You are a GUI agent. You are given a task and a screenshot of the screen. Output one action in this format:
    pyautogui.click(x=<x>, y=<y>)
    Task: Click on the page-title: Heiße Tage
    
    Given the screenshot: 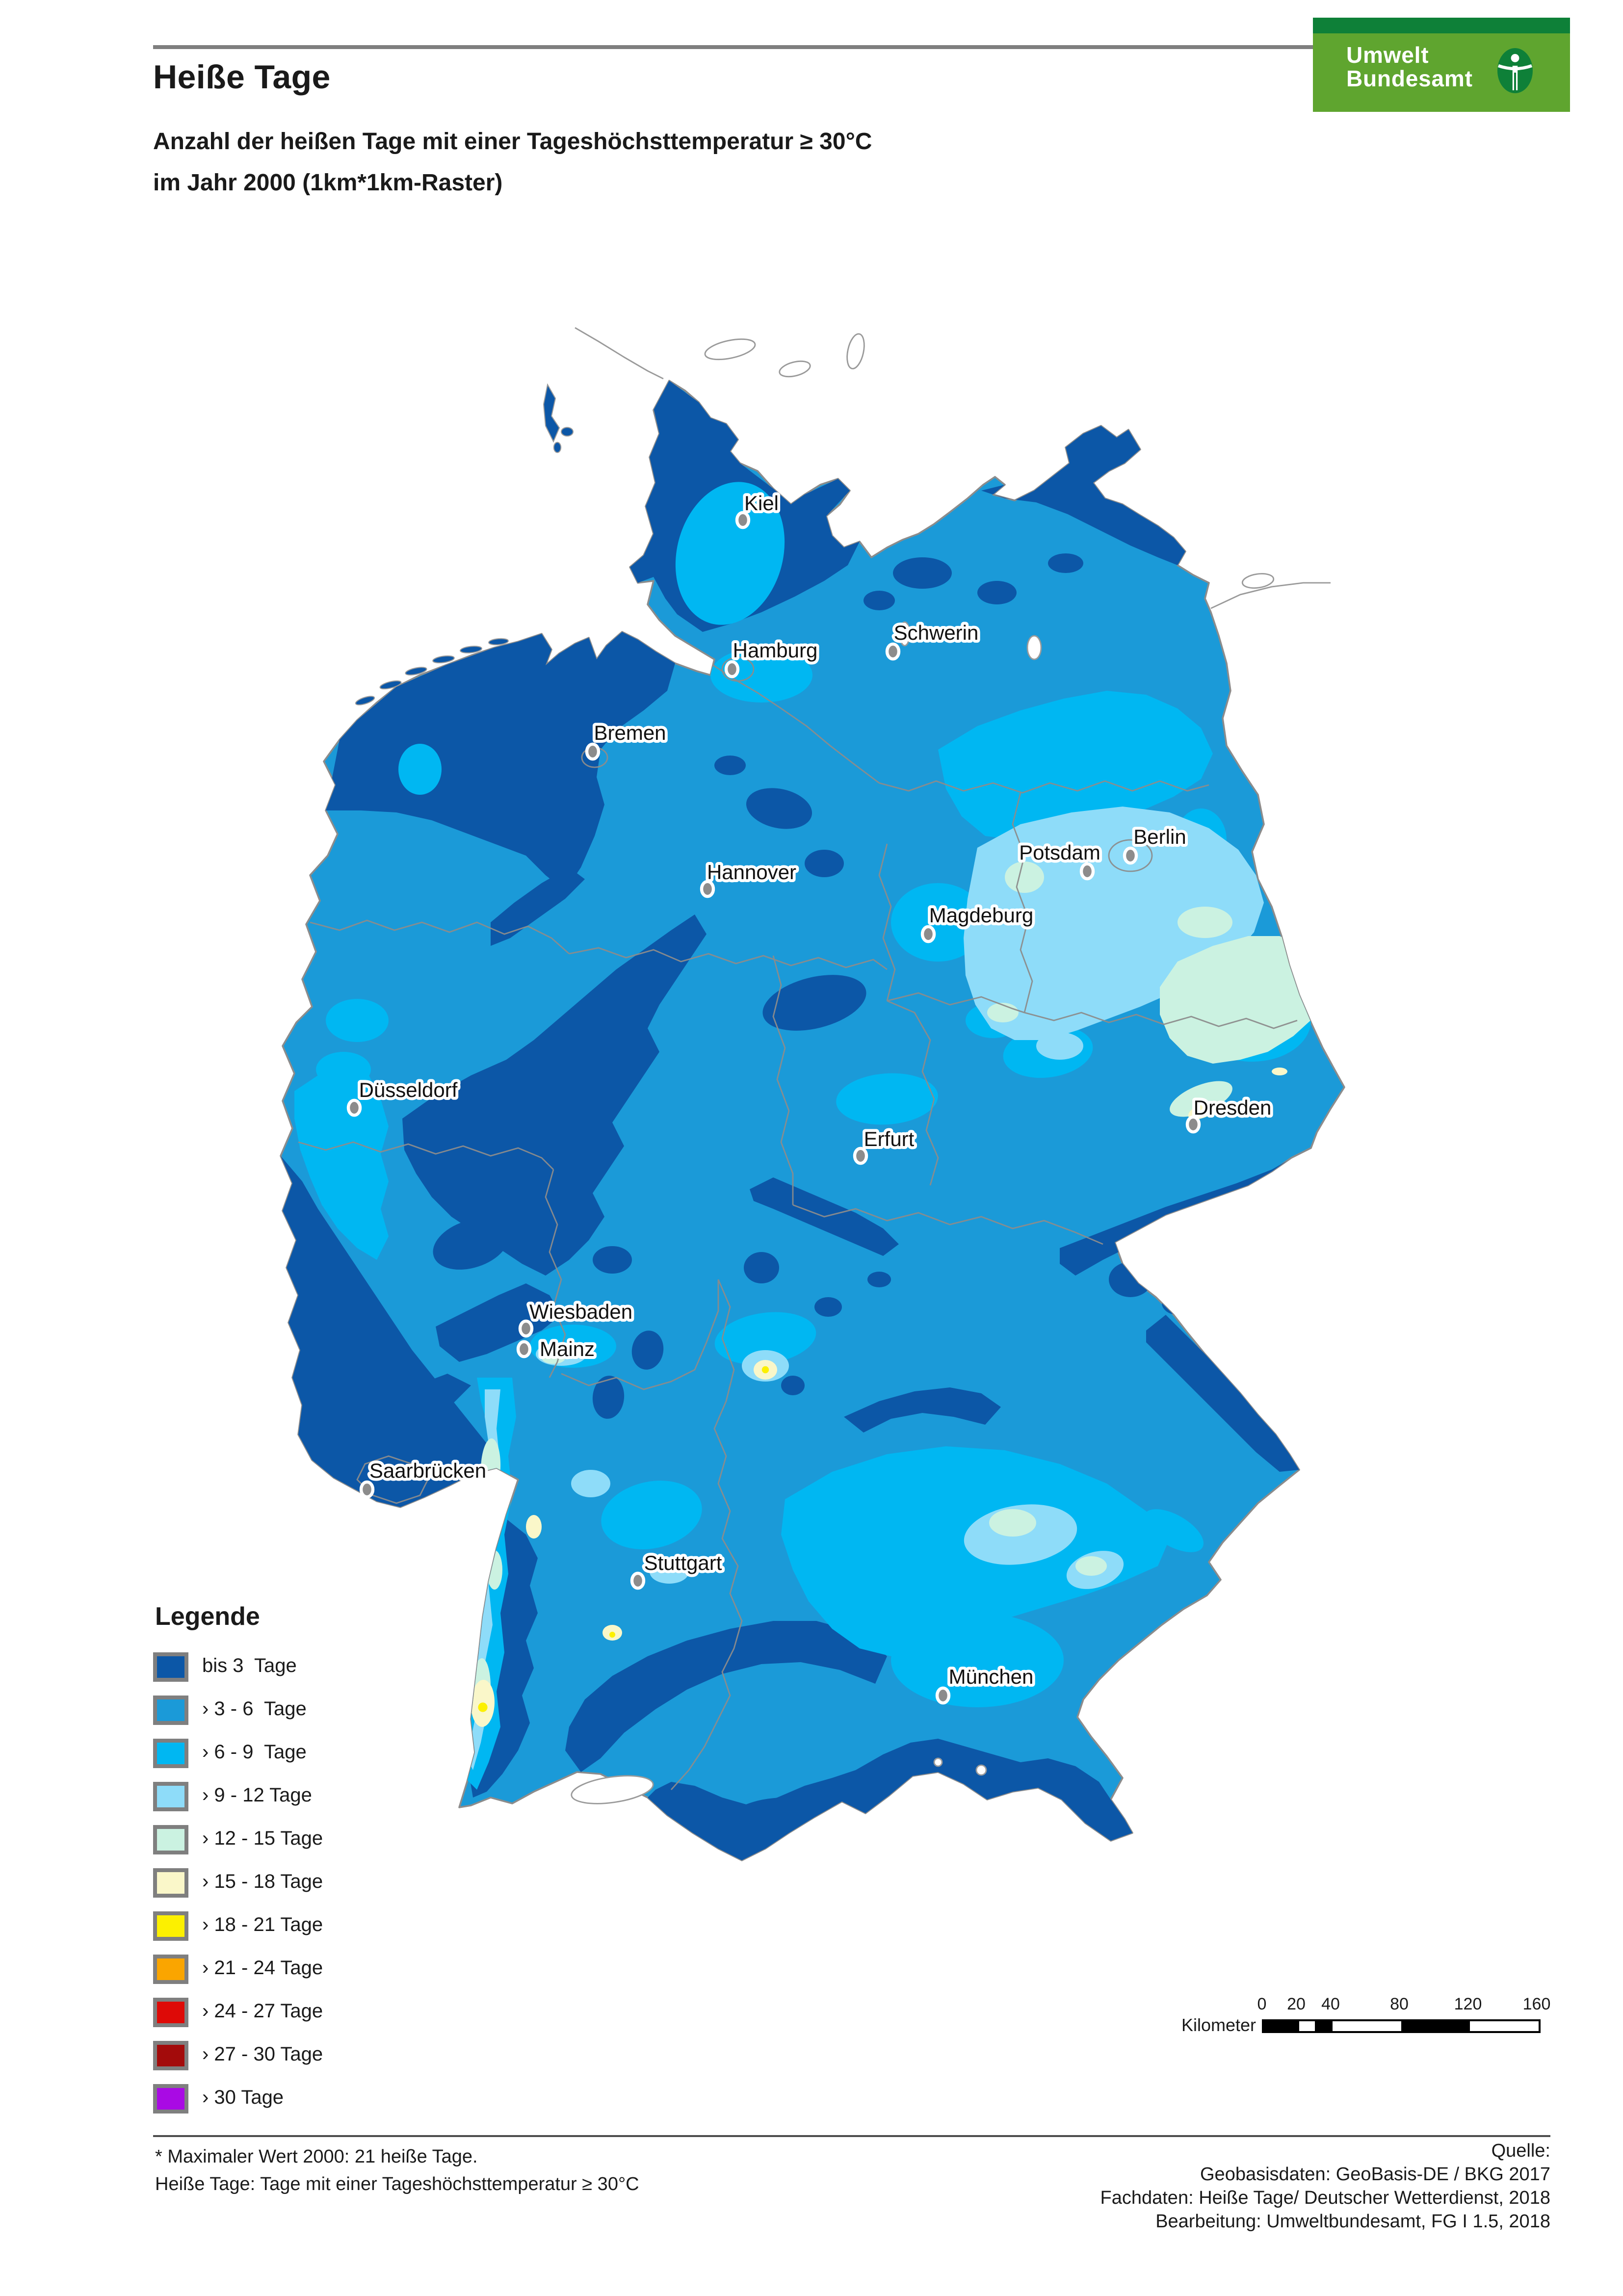 What is the action you would take?
    pyautogui.click(x=242, y=77)
    